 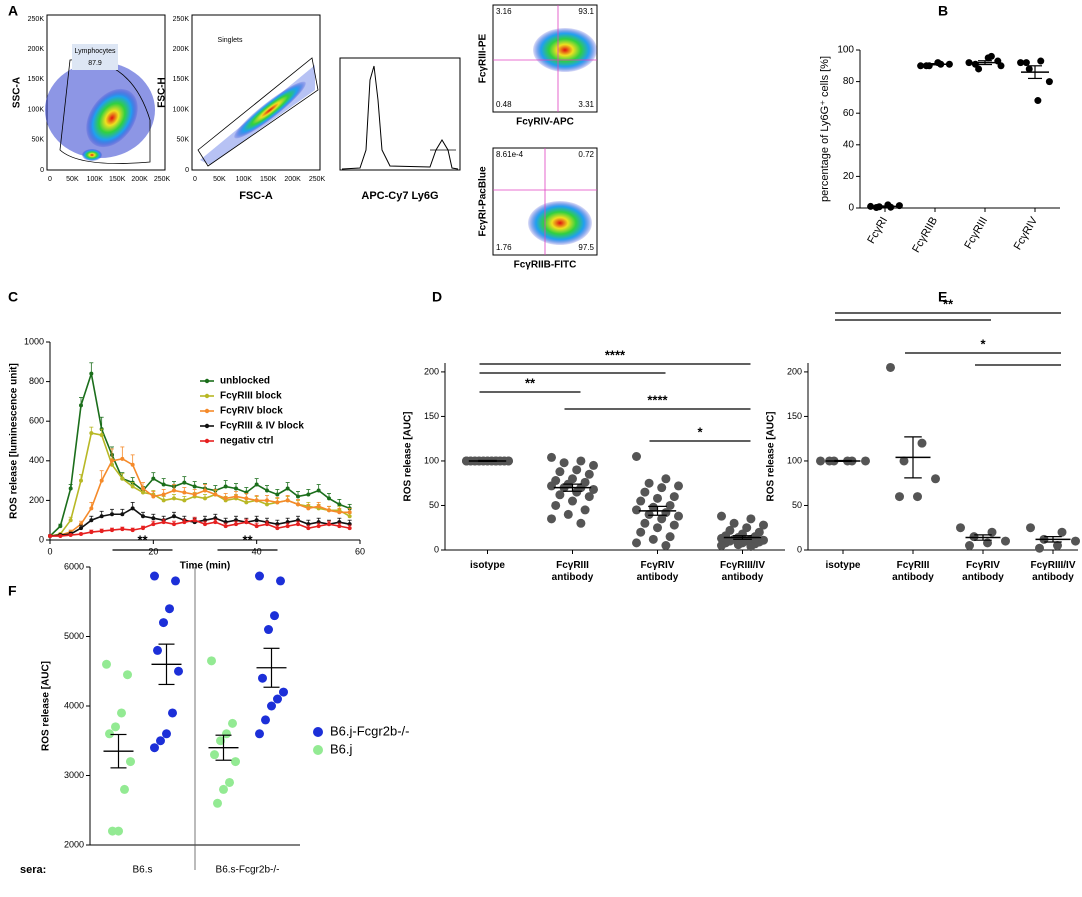 I want to click on flow-tick-label: 0, so click(x=50, y=179).